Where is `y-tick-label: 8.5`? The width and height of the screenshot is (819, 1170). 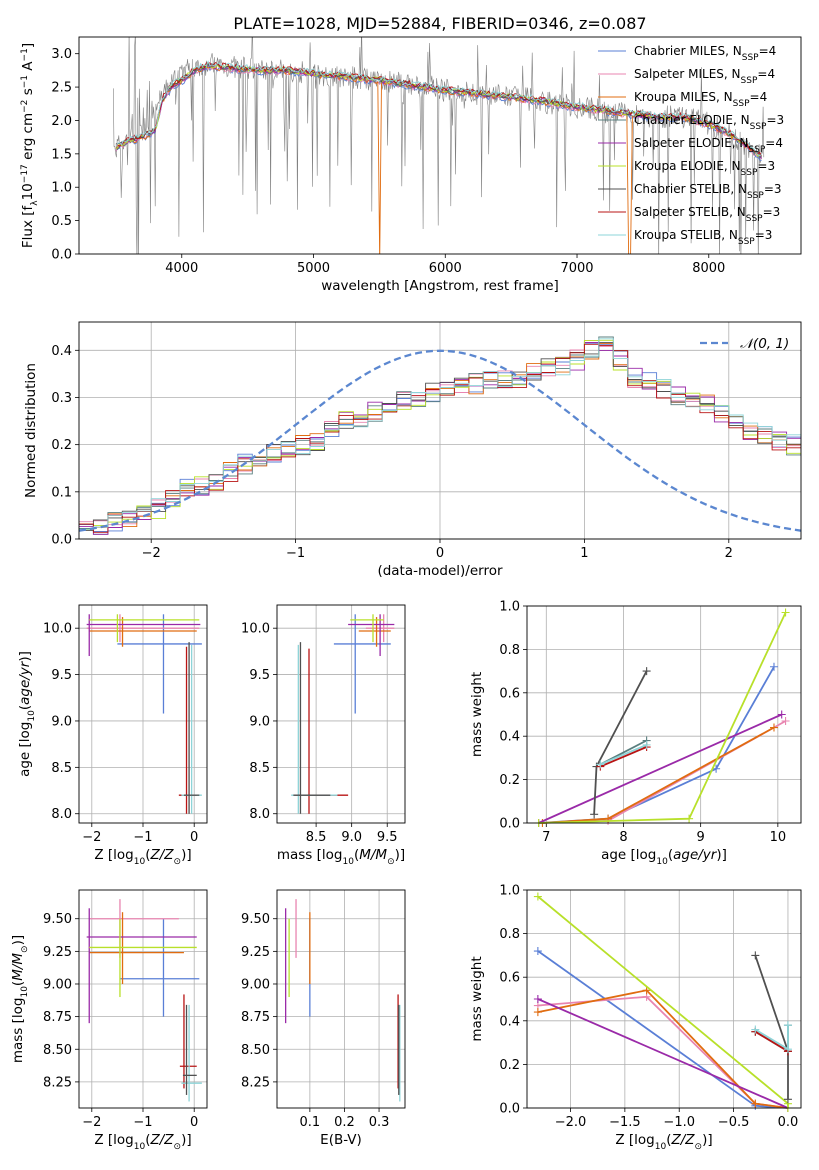
y-tick-label: 8.5 is located at coordinates (259, 768).